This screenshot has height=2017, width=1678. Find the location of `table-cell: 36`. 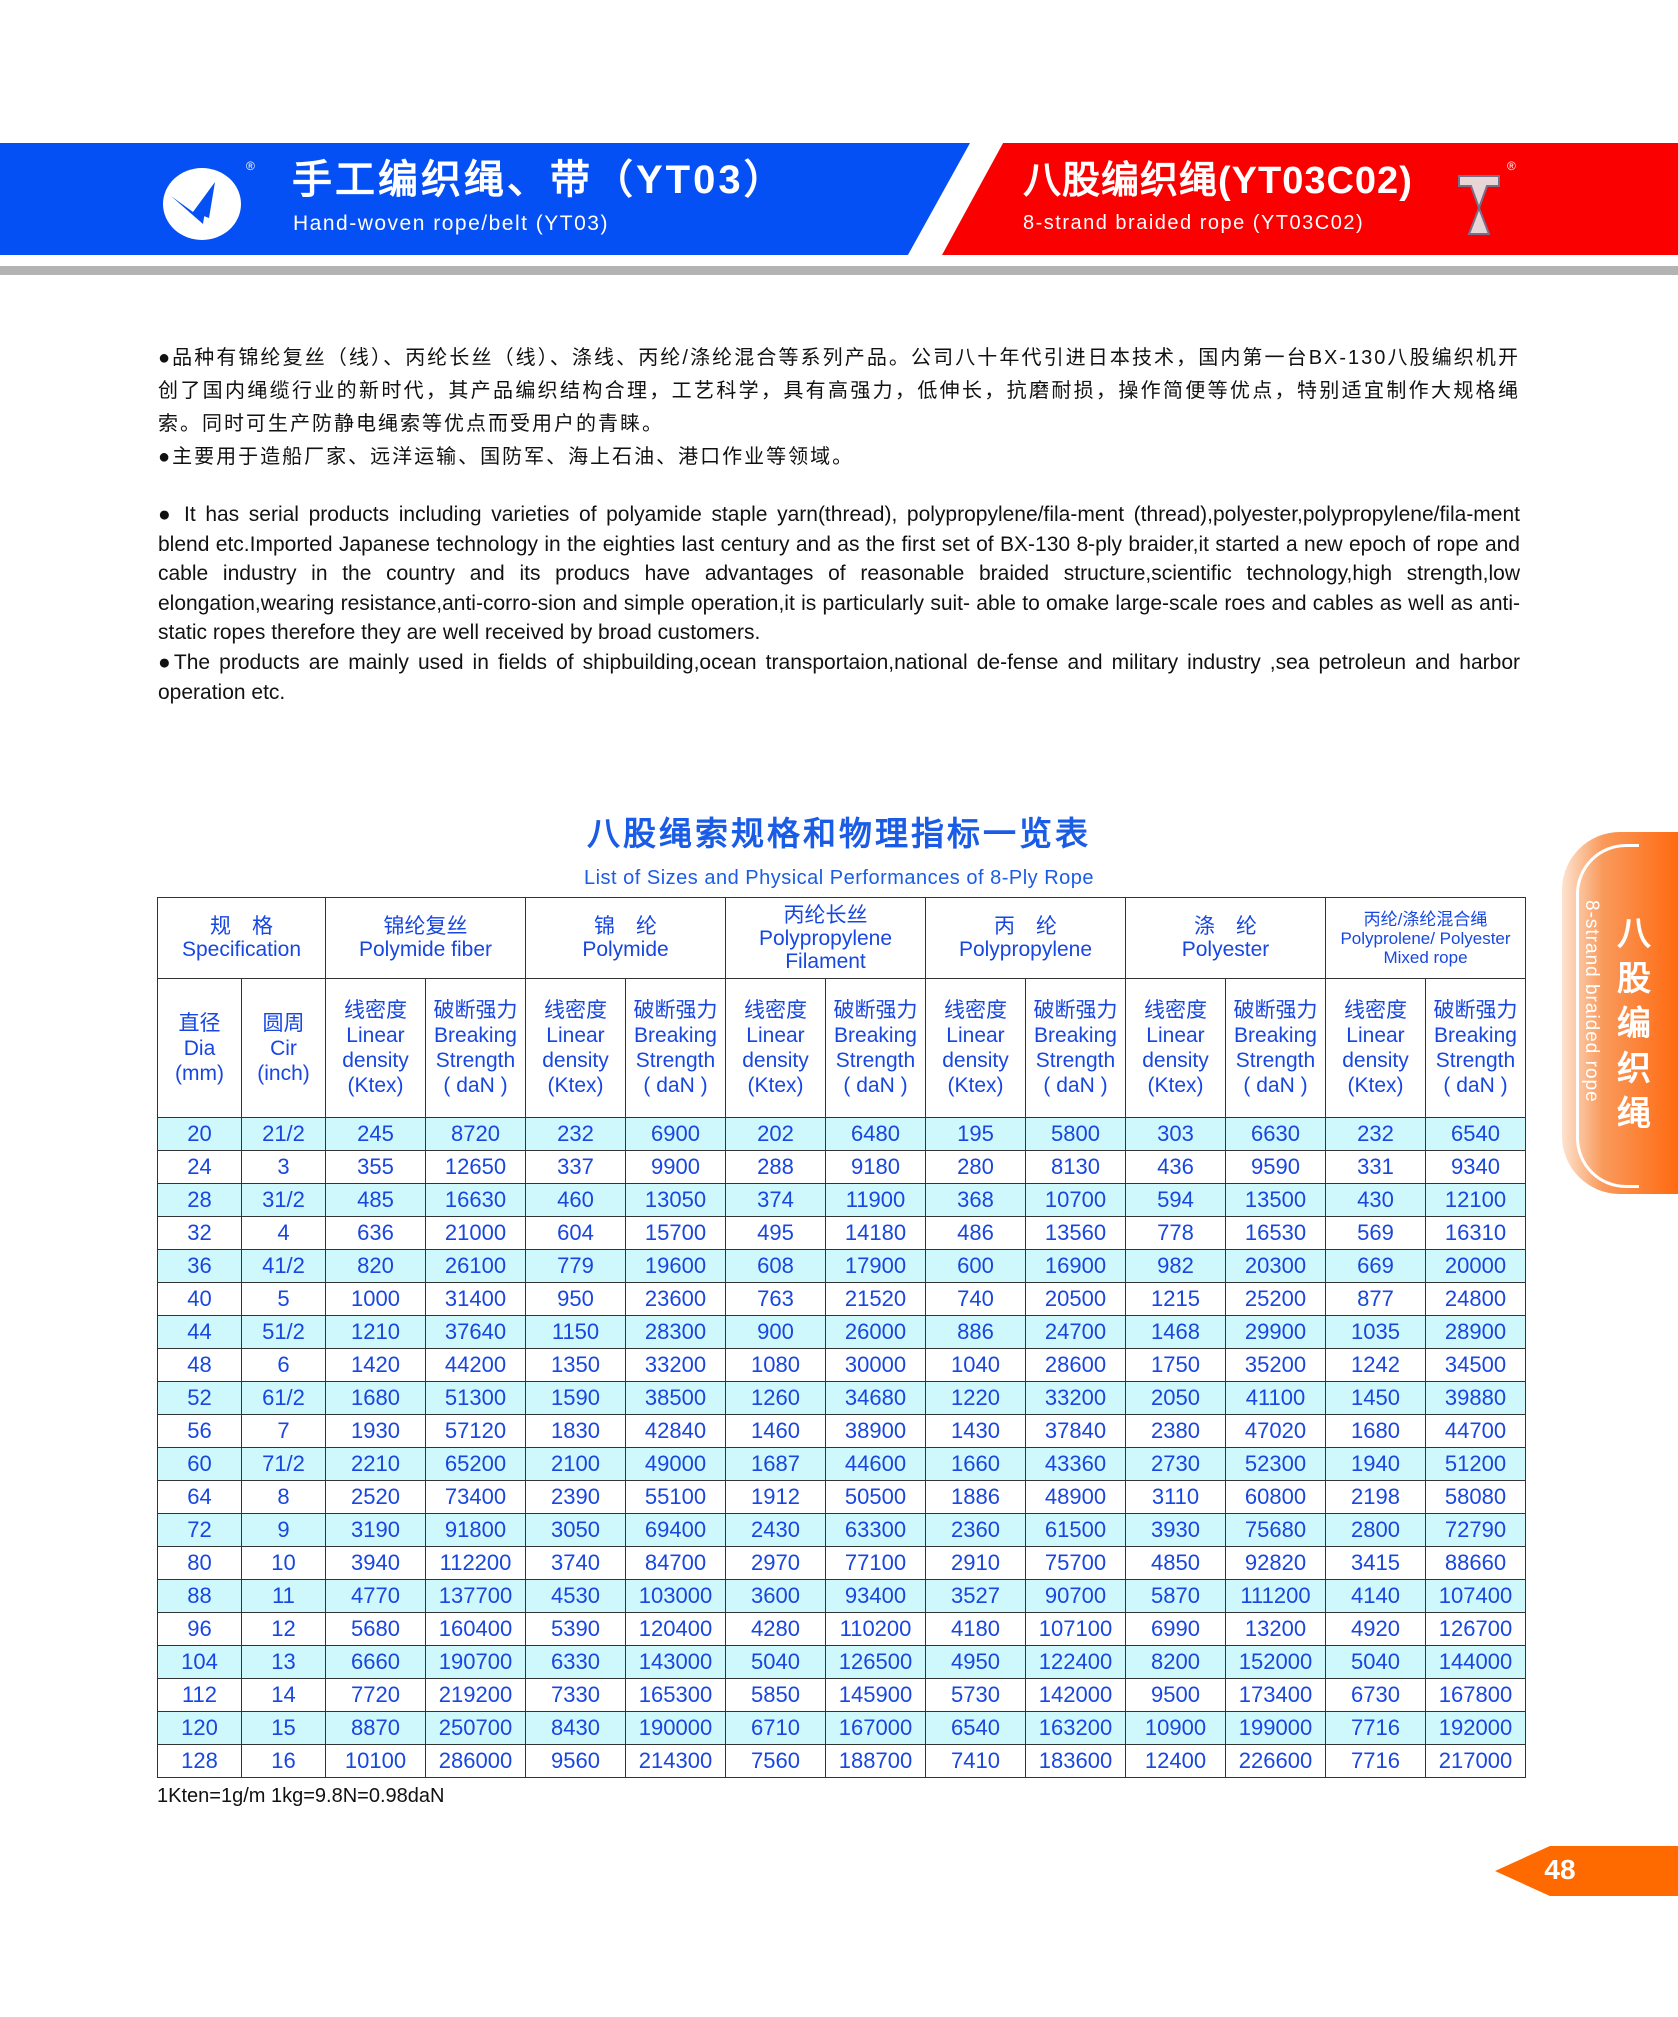

table-cell: 36 is located at coordinates (199, 1266).